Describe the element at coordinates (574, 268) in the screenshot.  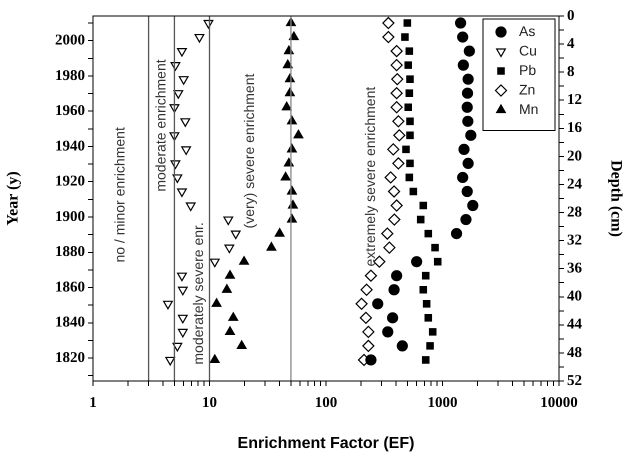
I see `y2-tick-label: 36` at that location.